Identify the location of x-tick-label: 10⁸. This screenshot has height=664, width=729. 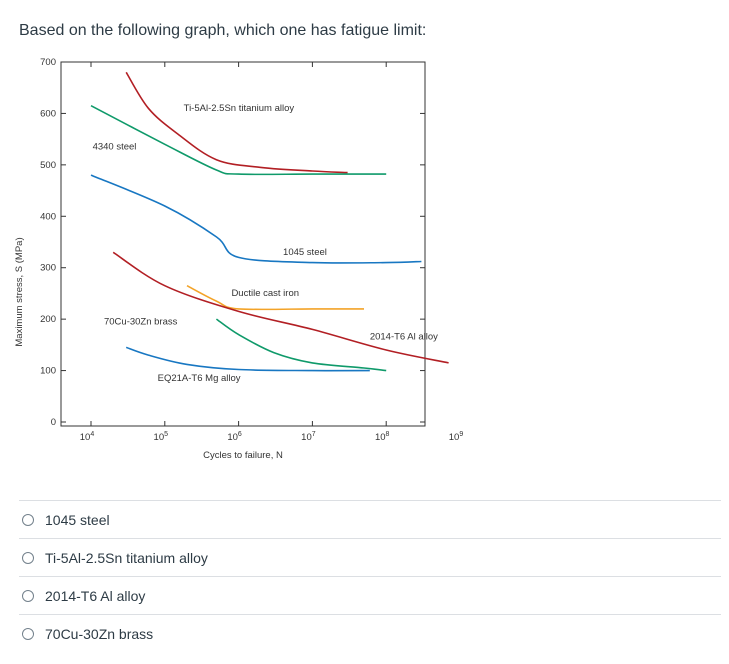
(382, 437).